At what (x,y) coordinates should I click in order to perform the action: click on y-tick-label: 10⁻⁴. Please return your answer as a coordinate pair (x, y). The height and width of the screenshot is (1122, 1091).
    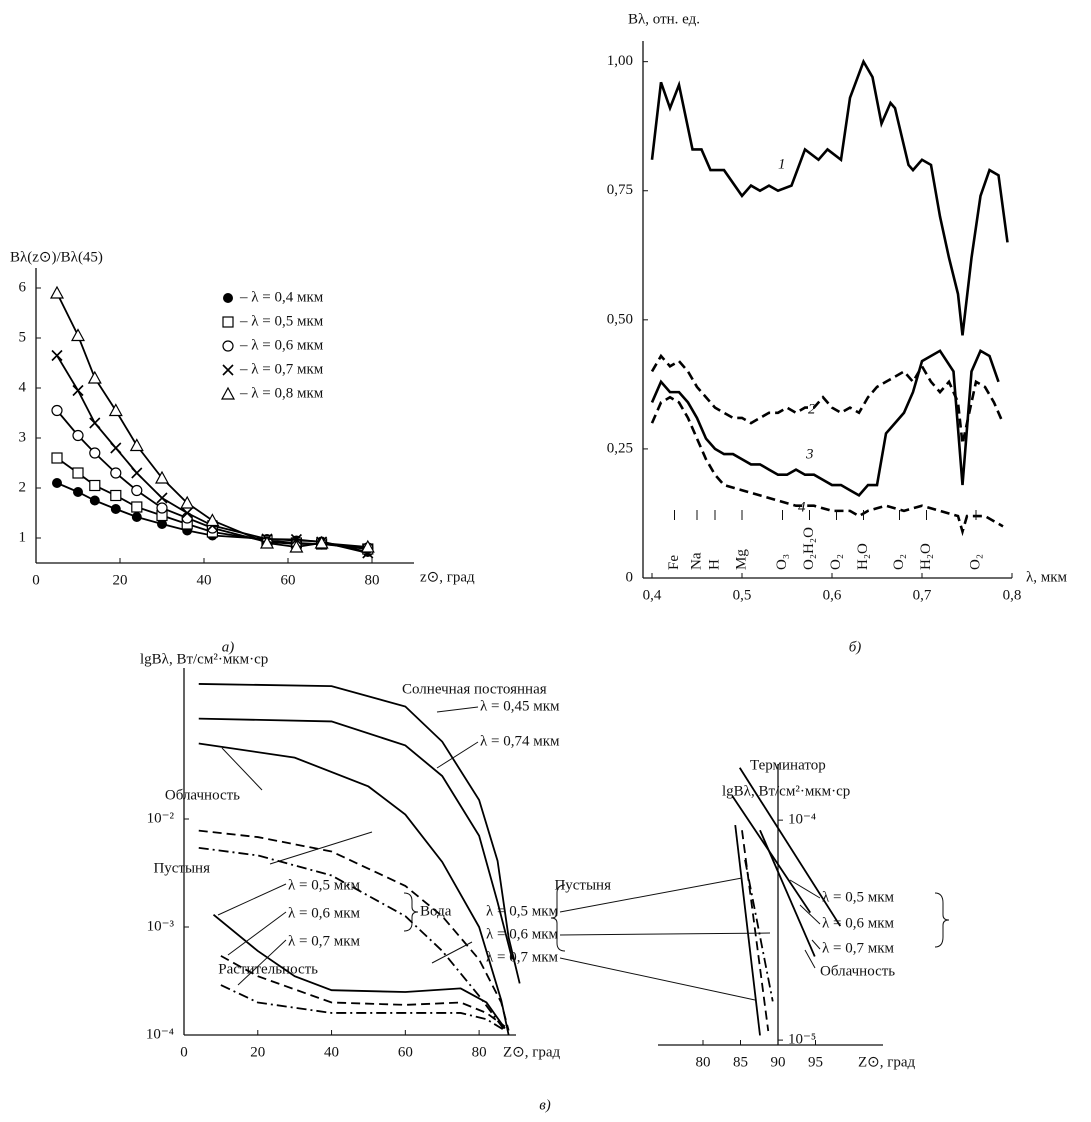
    Looking at the image, I should click on (160, 1034).